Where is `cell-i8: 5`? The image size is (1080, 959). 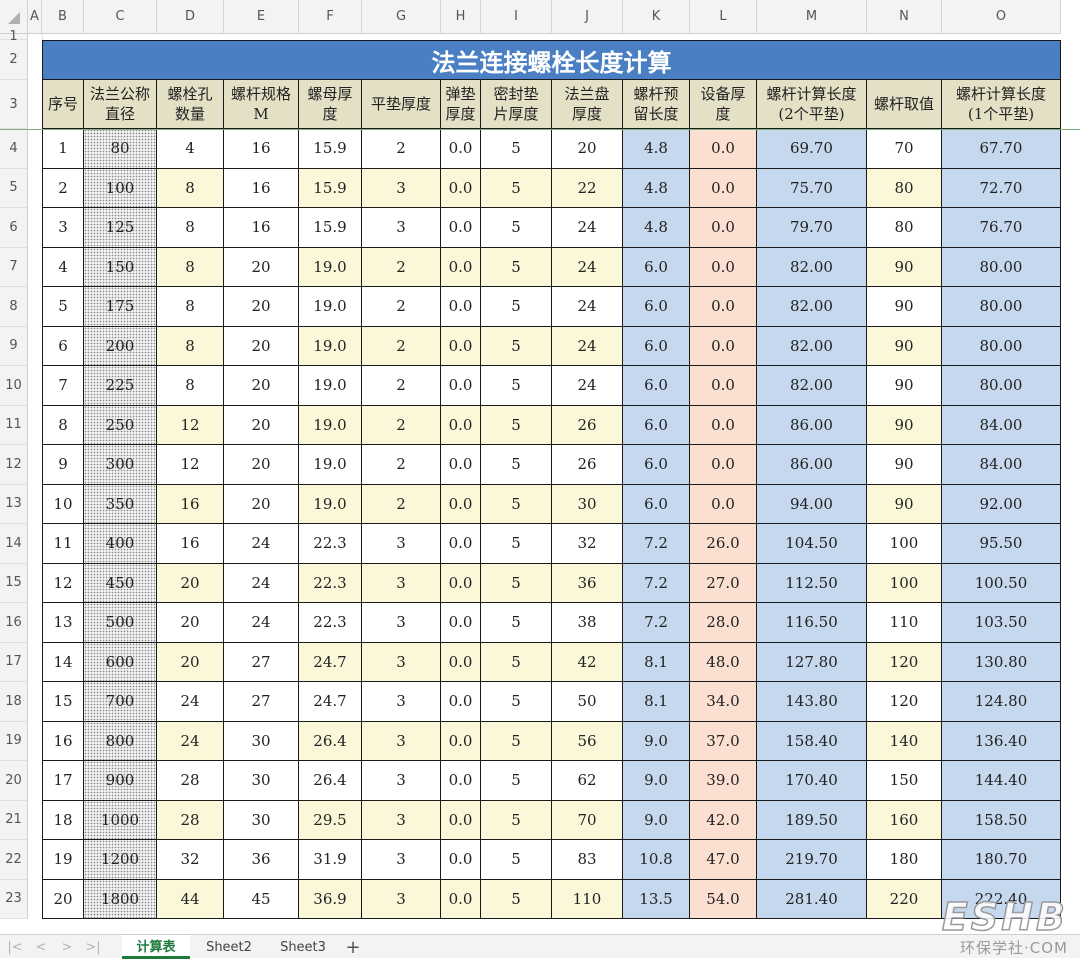 cell-i8: 5 is located at coordinates (516, 307).